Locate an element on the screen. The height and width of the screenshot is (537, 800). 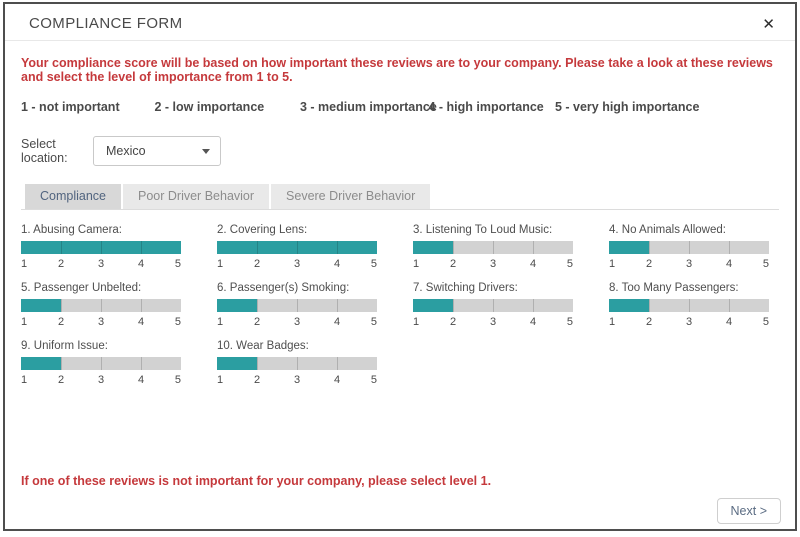
slider-switching-drivers: 7. Switching Drivers: 1 2 3 4 5 is located at coordinates (493, 306).